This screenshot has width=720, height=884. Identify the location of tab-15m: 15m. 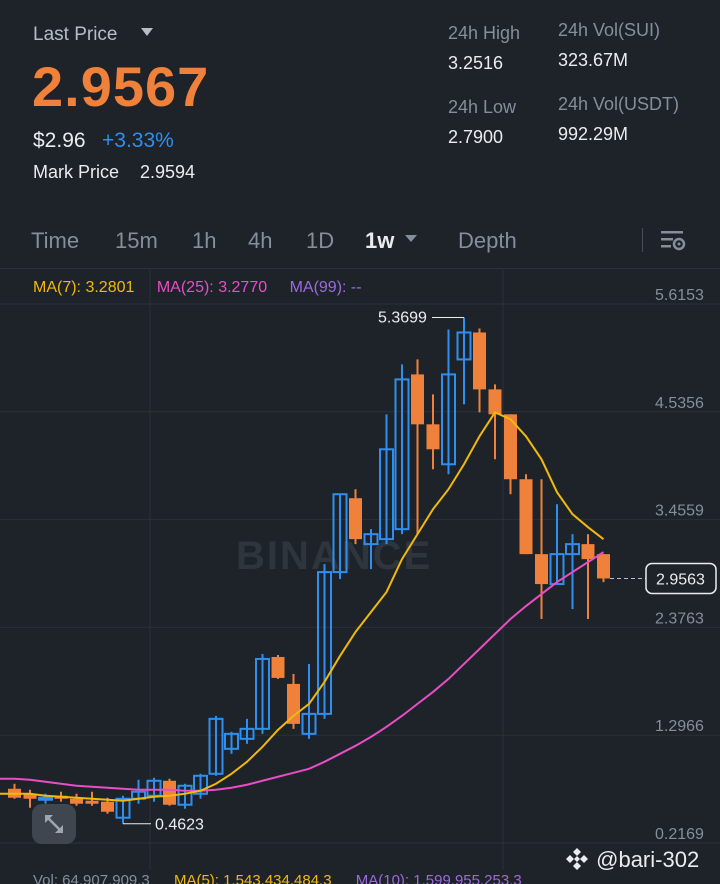
(136, 240).